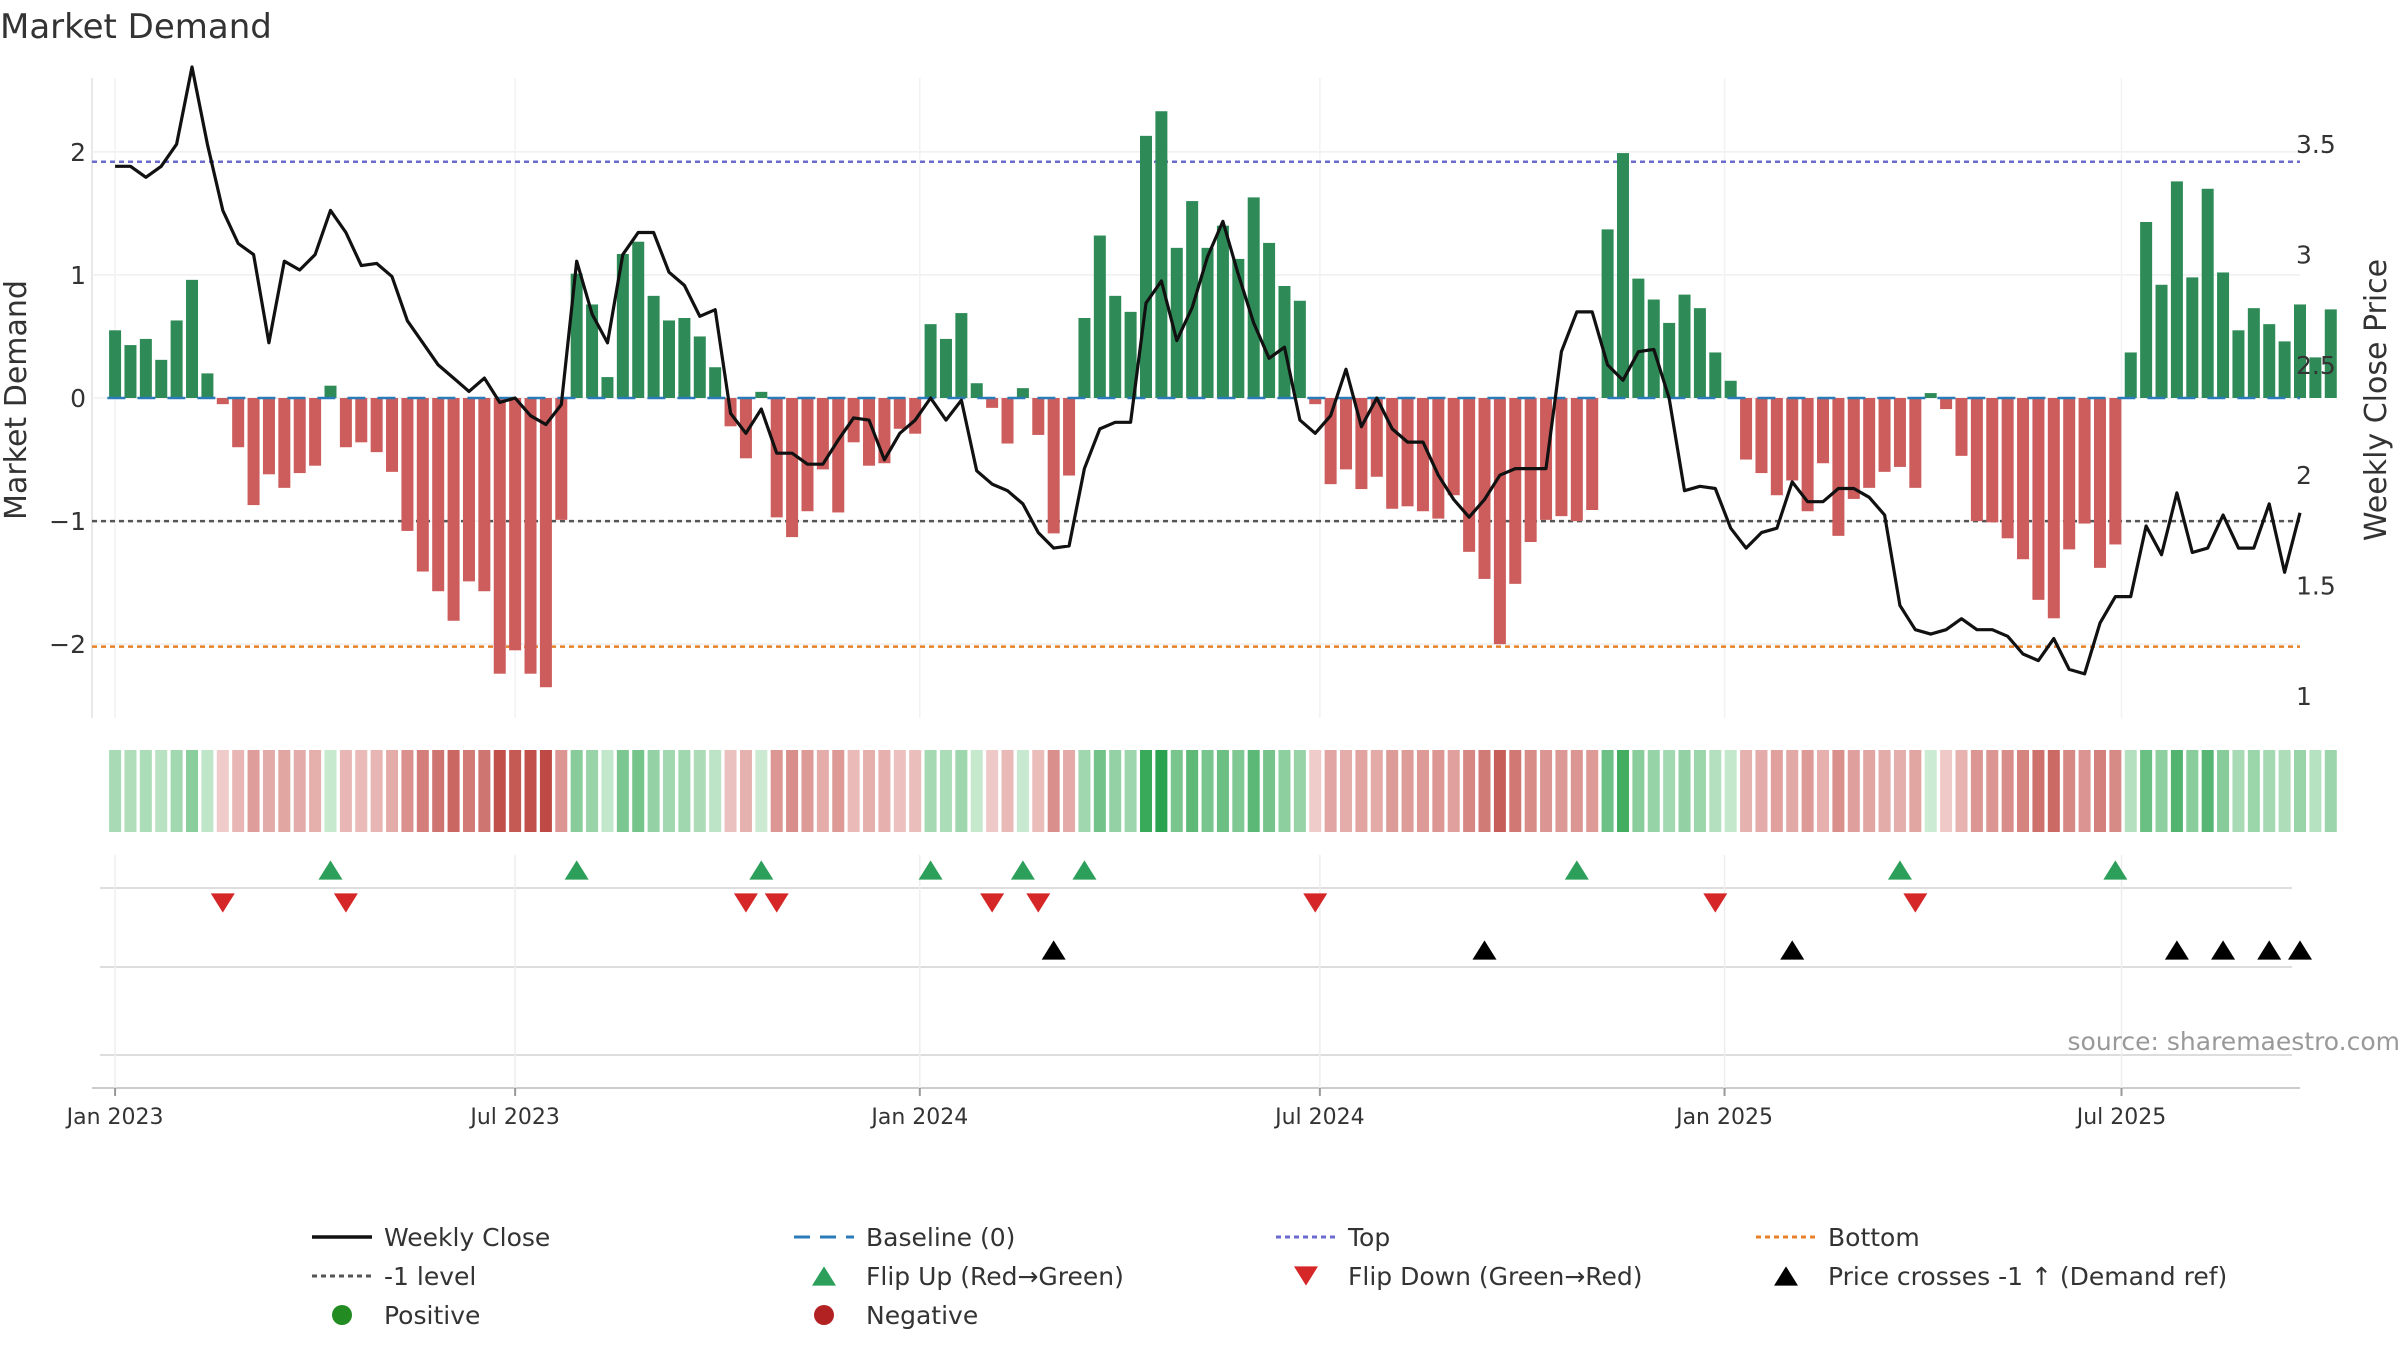  What do you see at coordinates (430, 1276) in the screenshot?
I see `legend-label: -1 level` at bounding box center [430, 1276].